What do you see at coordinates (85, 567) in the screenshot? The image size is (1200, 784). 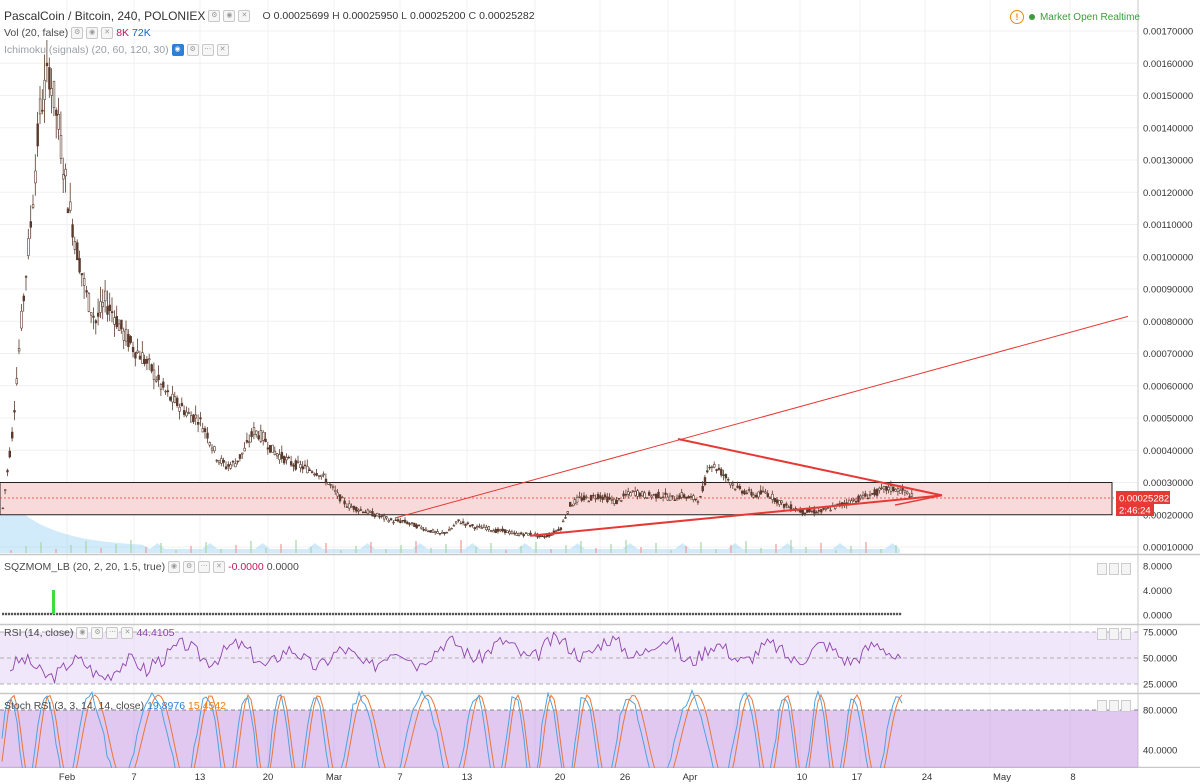 I see `sqz-label: SQZMOM_LB (20, 2, 20, 1.5, true)` at bounding box center [85, 567].